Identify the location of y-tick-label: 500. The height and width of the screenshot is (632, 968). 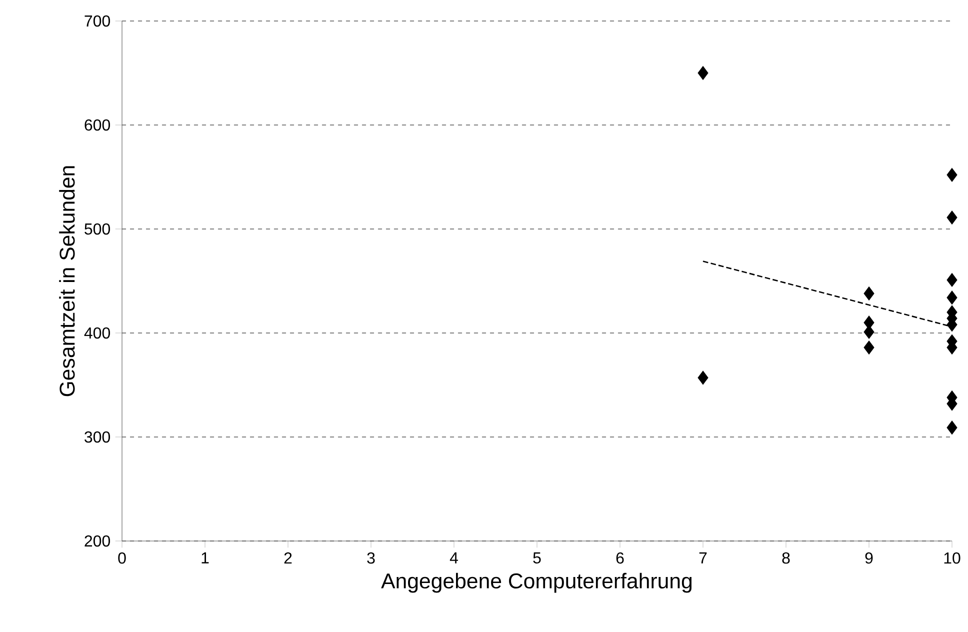
(97, 229).